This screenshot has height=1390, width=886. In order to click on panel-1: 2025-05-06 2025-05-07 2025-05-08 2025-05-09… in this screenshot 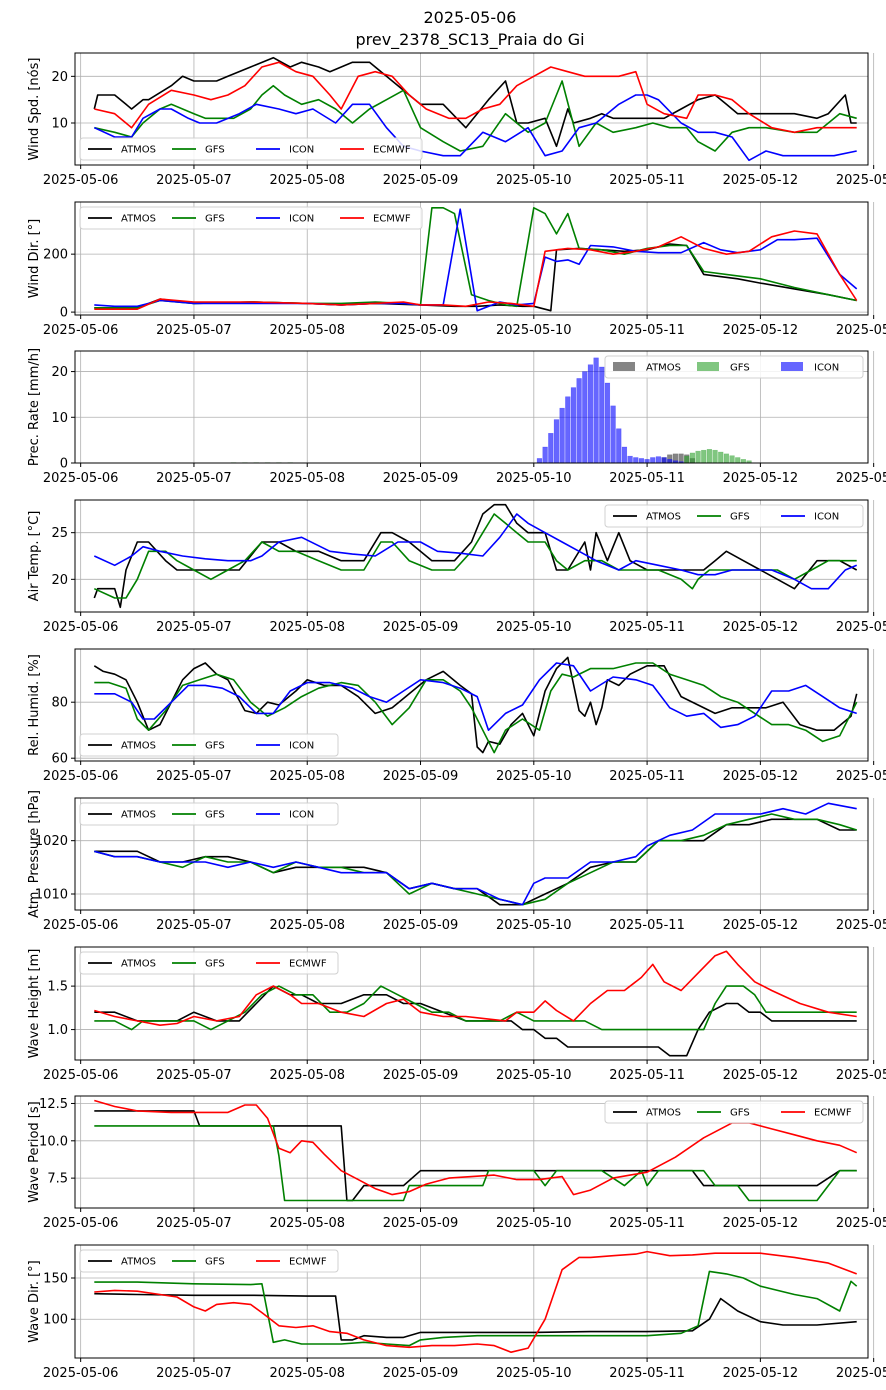, I will do `click(456, 269)`.